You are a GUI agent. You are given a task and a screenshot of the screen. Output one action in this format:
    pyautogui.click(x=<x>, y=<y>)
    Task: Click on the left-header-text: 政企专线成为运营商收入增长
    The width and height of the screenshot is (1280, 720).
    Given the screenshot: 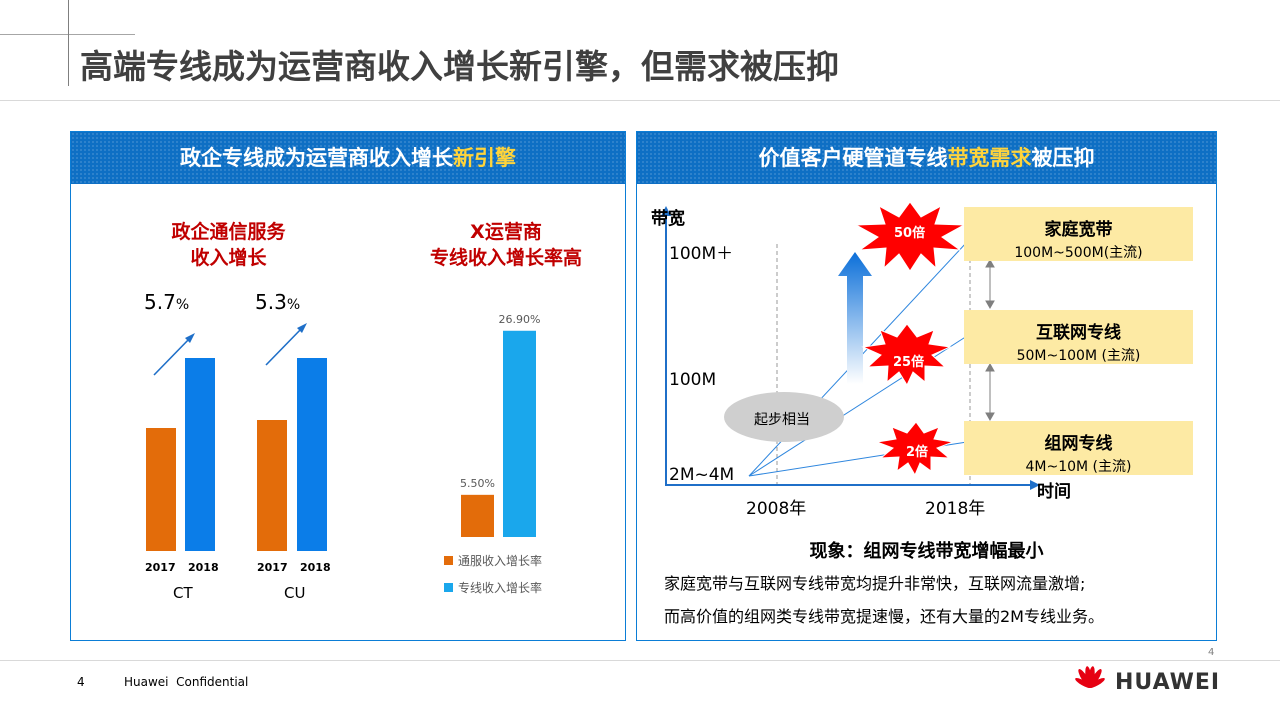 What is the action you would take?
    pyautogui.click(x=316, y=158)
    